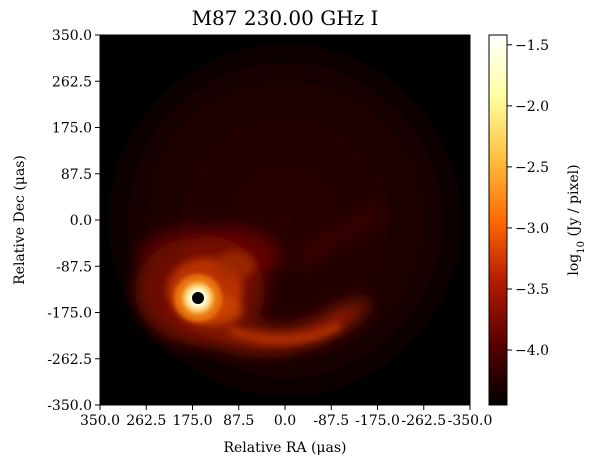 This screenshot has height=468, width=595. Describe the element at coordinates (532, 351) in the screenshot. I see `colorbar-tick-label: −4.0` at that location.